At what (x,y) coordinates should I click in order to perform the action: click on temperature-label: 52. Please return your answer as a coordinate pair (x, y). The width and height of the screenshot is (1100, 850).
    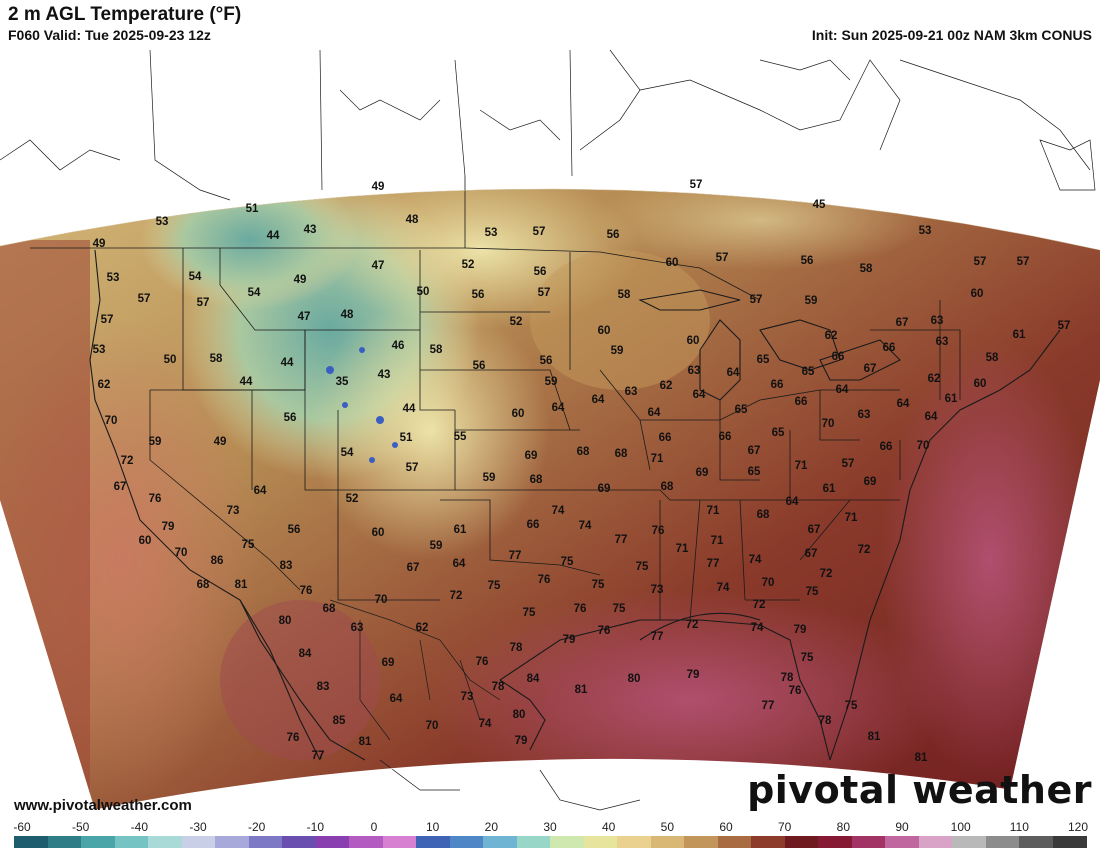
    Looking at the image, I should click on (516, 322).